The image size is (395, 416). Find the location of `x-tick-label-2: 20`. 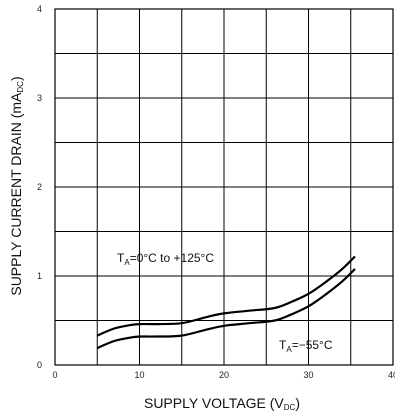

x-tick-label-2: 20 is located at coordinates (224, 375).